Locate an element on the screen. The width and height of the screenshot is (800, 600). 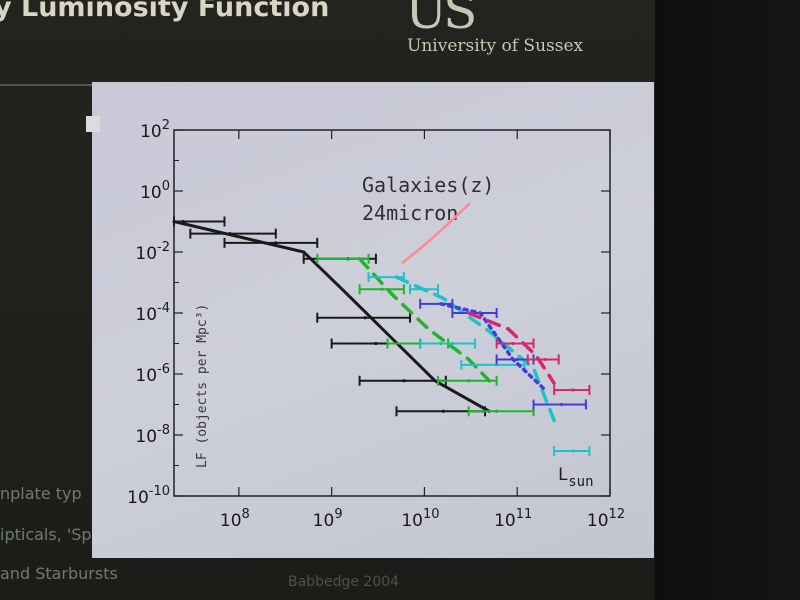
series-magenta is located at coordinates (528, 353).